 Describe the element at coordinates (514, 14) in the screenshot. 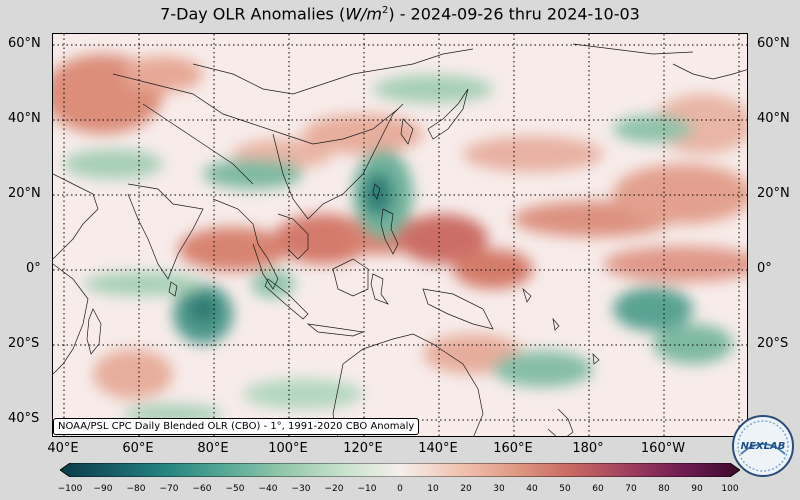

I see `title-suffix: ) - 2024-09-26 thru 2024-10-03` at that location.